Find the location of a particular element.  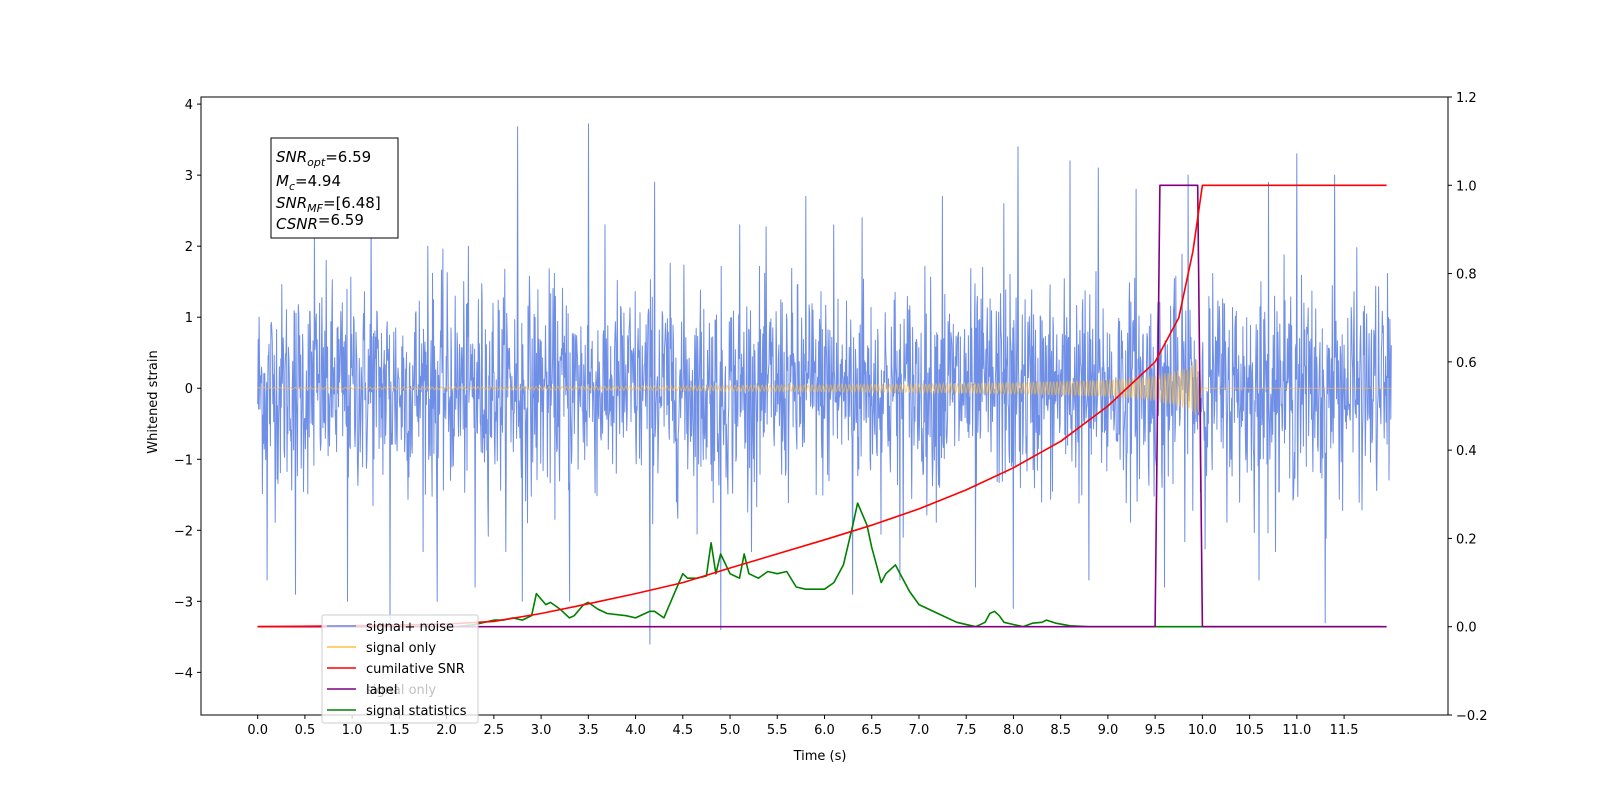

x-tick-label: 11.5 is located at coordinates (1344, 730).